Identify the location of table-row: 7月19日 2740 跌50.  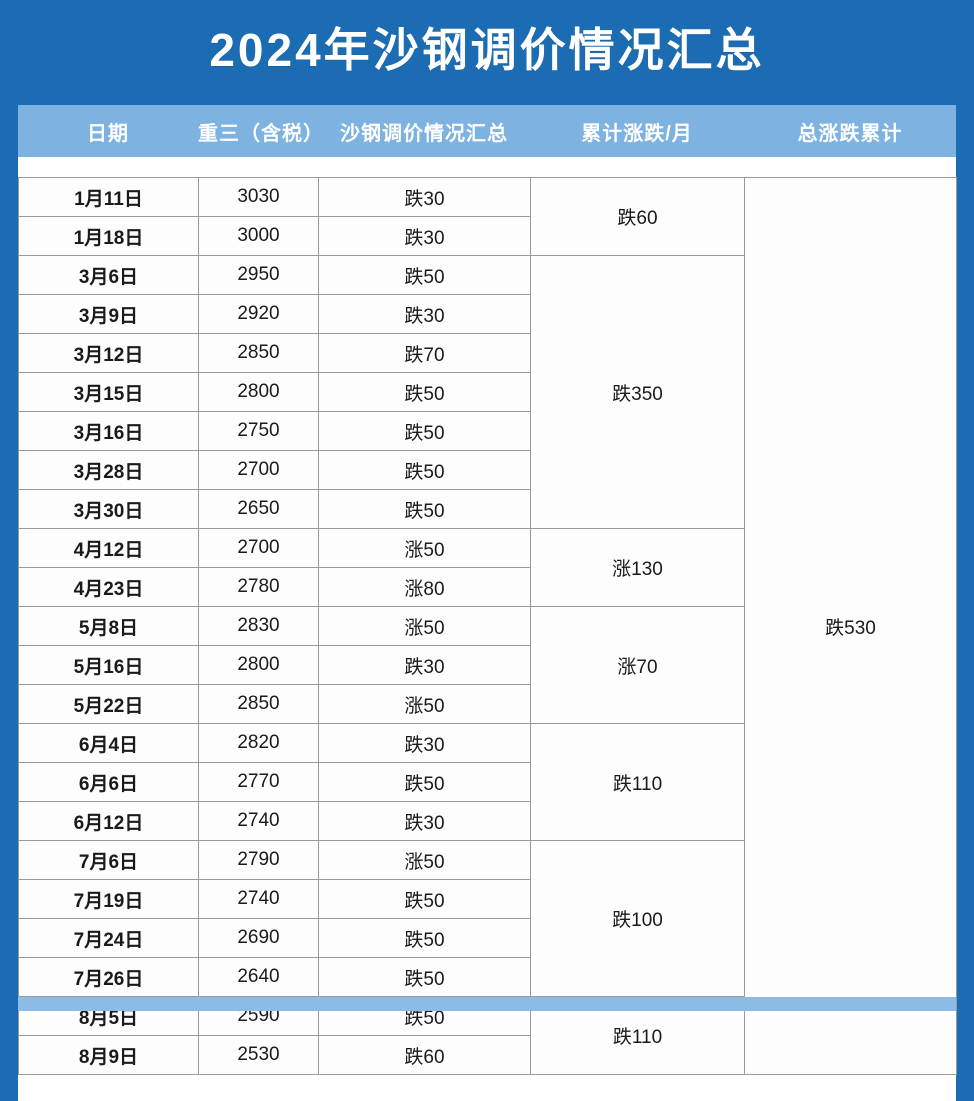
(487, 899).